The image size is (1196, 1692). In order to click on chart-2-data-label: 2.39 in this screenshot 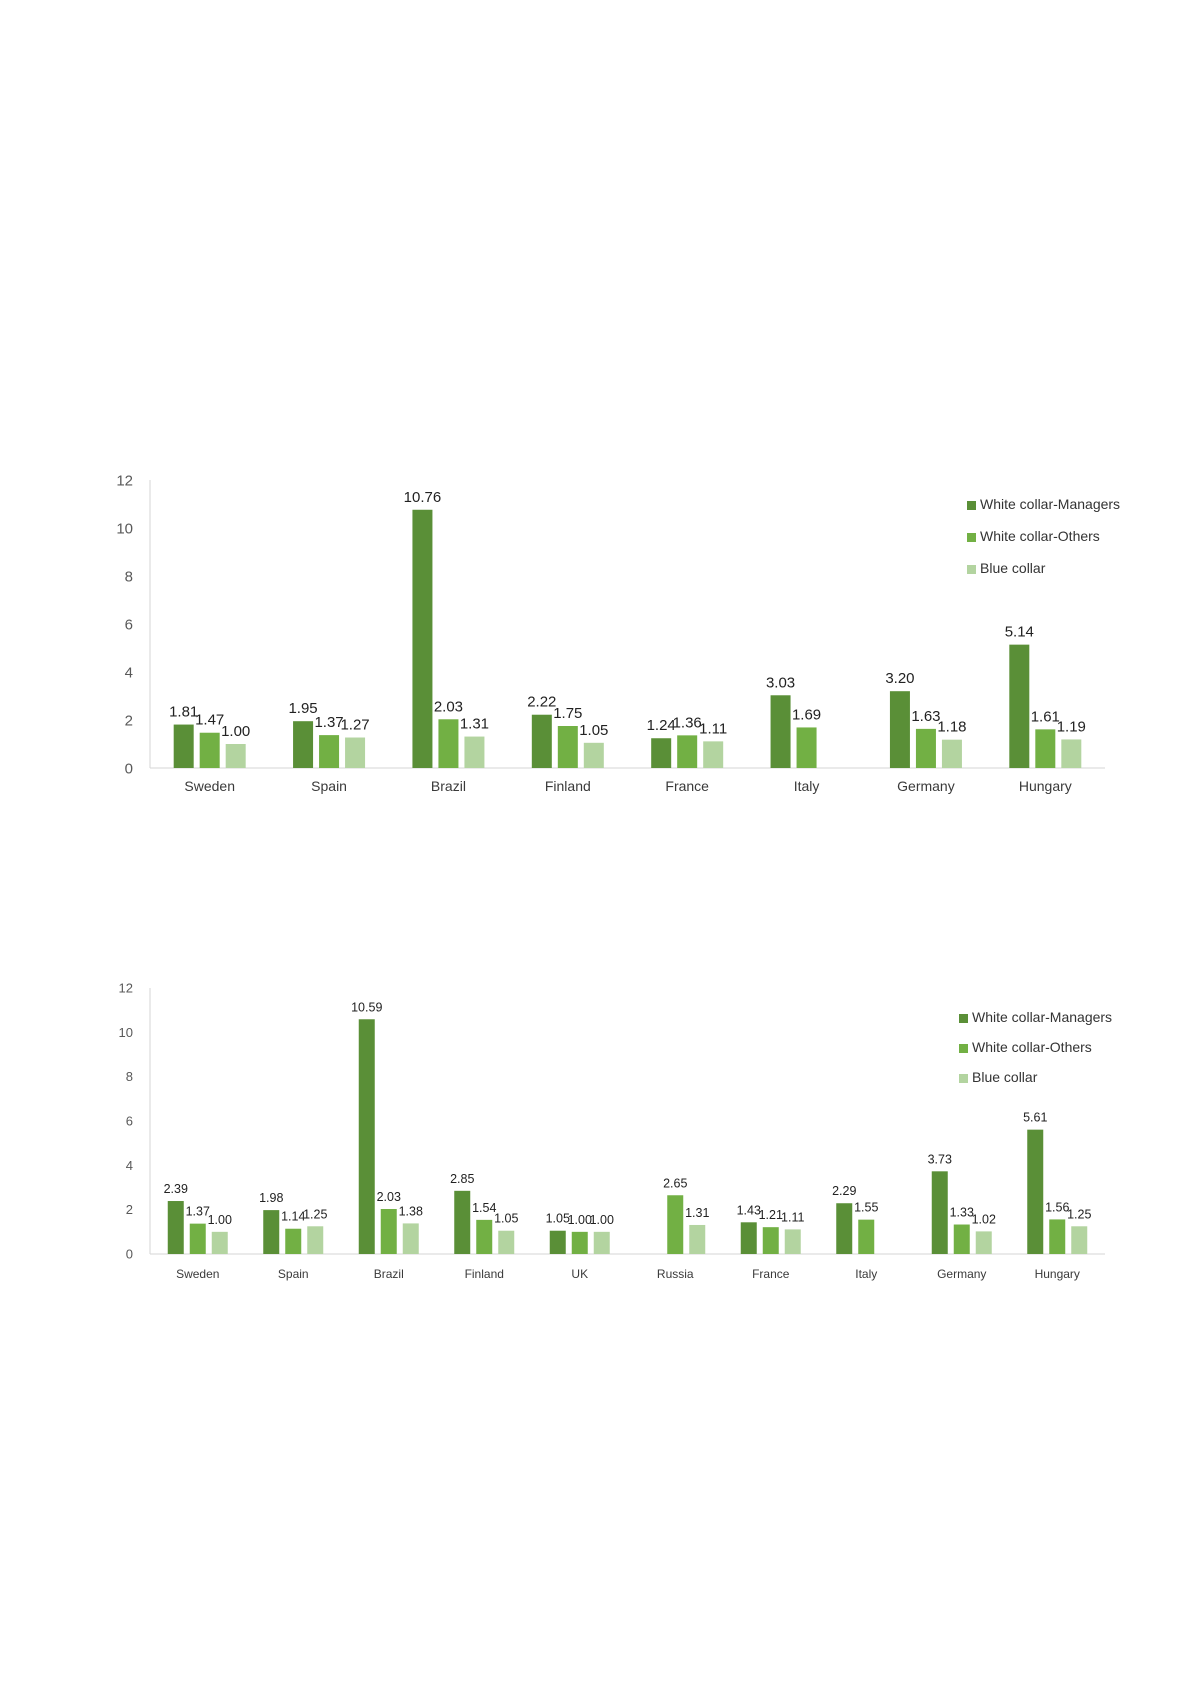, I will do `click(176, 1189)`.